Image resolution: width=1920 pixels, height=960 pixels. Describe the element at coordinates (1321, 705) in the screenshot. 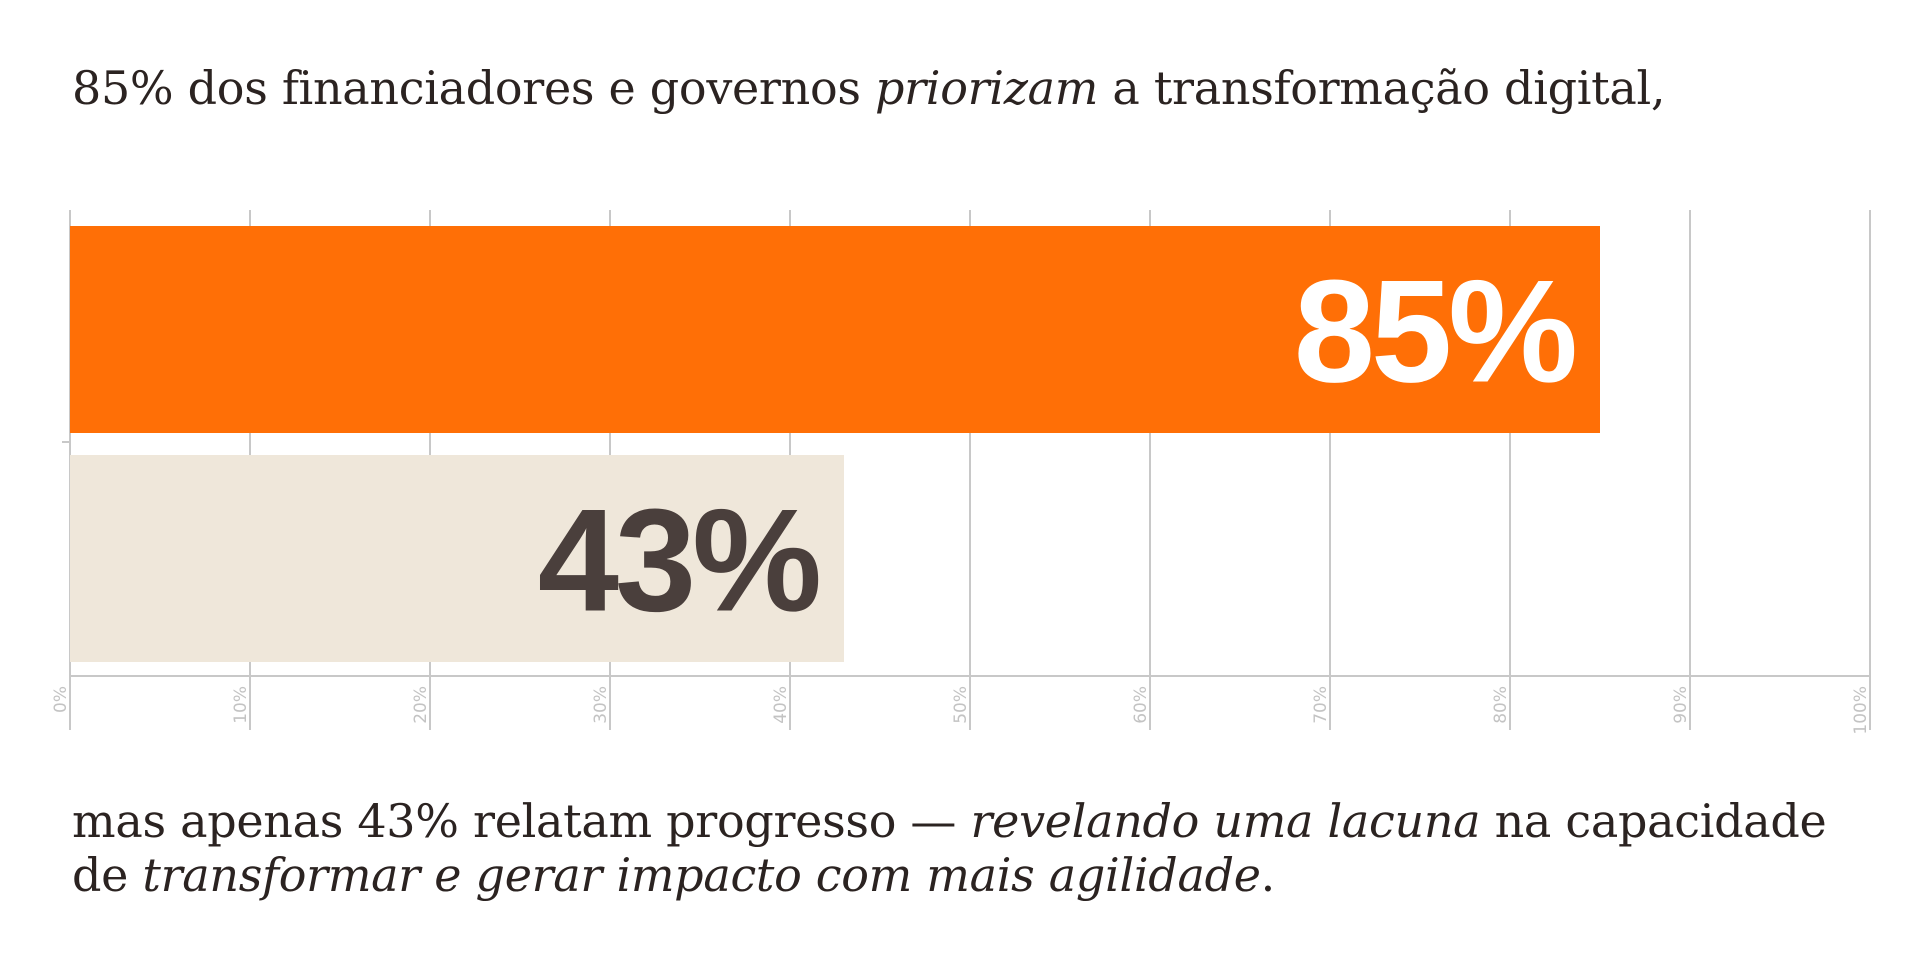

I see `tick-label-70: 70%` at that location.